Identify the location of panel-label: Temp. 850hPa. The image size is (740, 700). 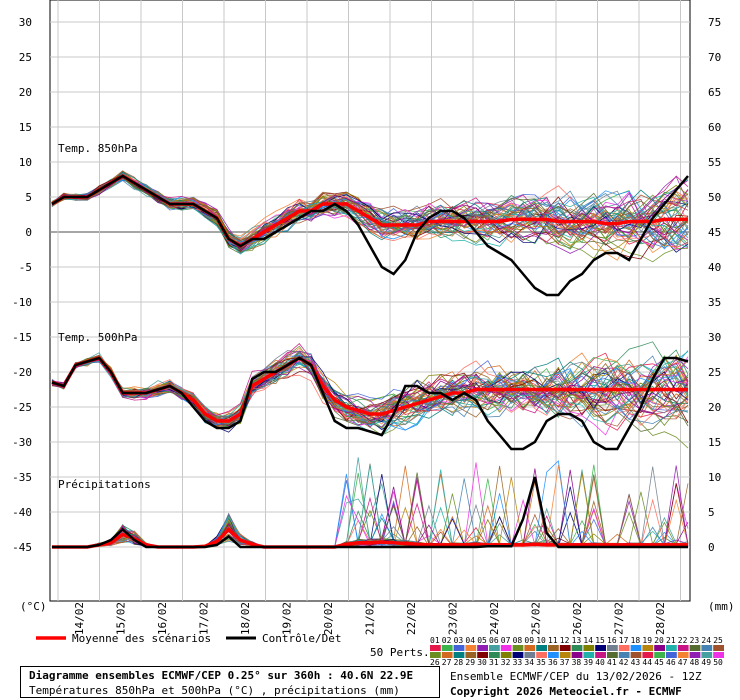
(97, 148).